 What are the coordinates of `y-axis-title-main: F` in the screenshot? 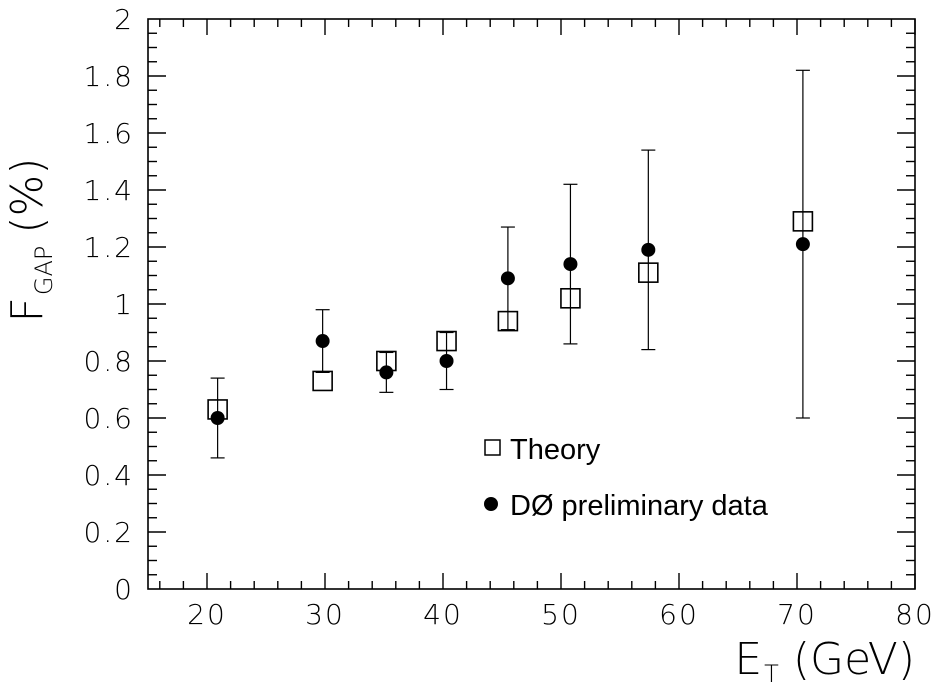 It's located at (27, 309).